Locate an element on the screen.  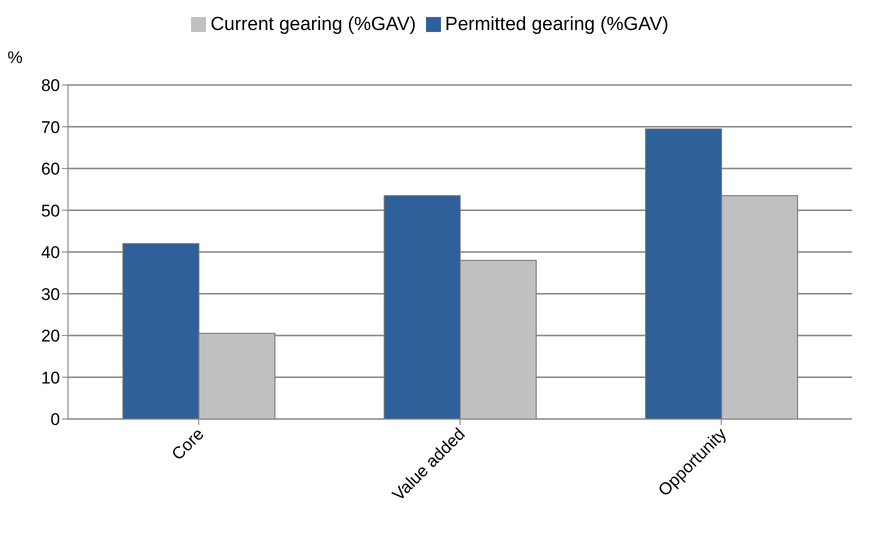
y-axis-title: % is located at coordinates (15, 57).